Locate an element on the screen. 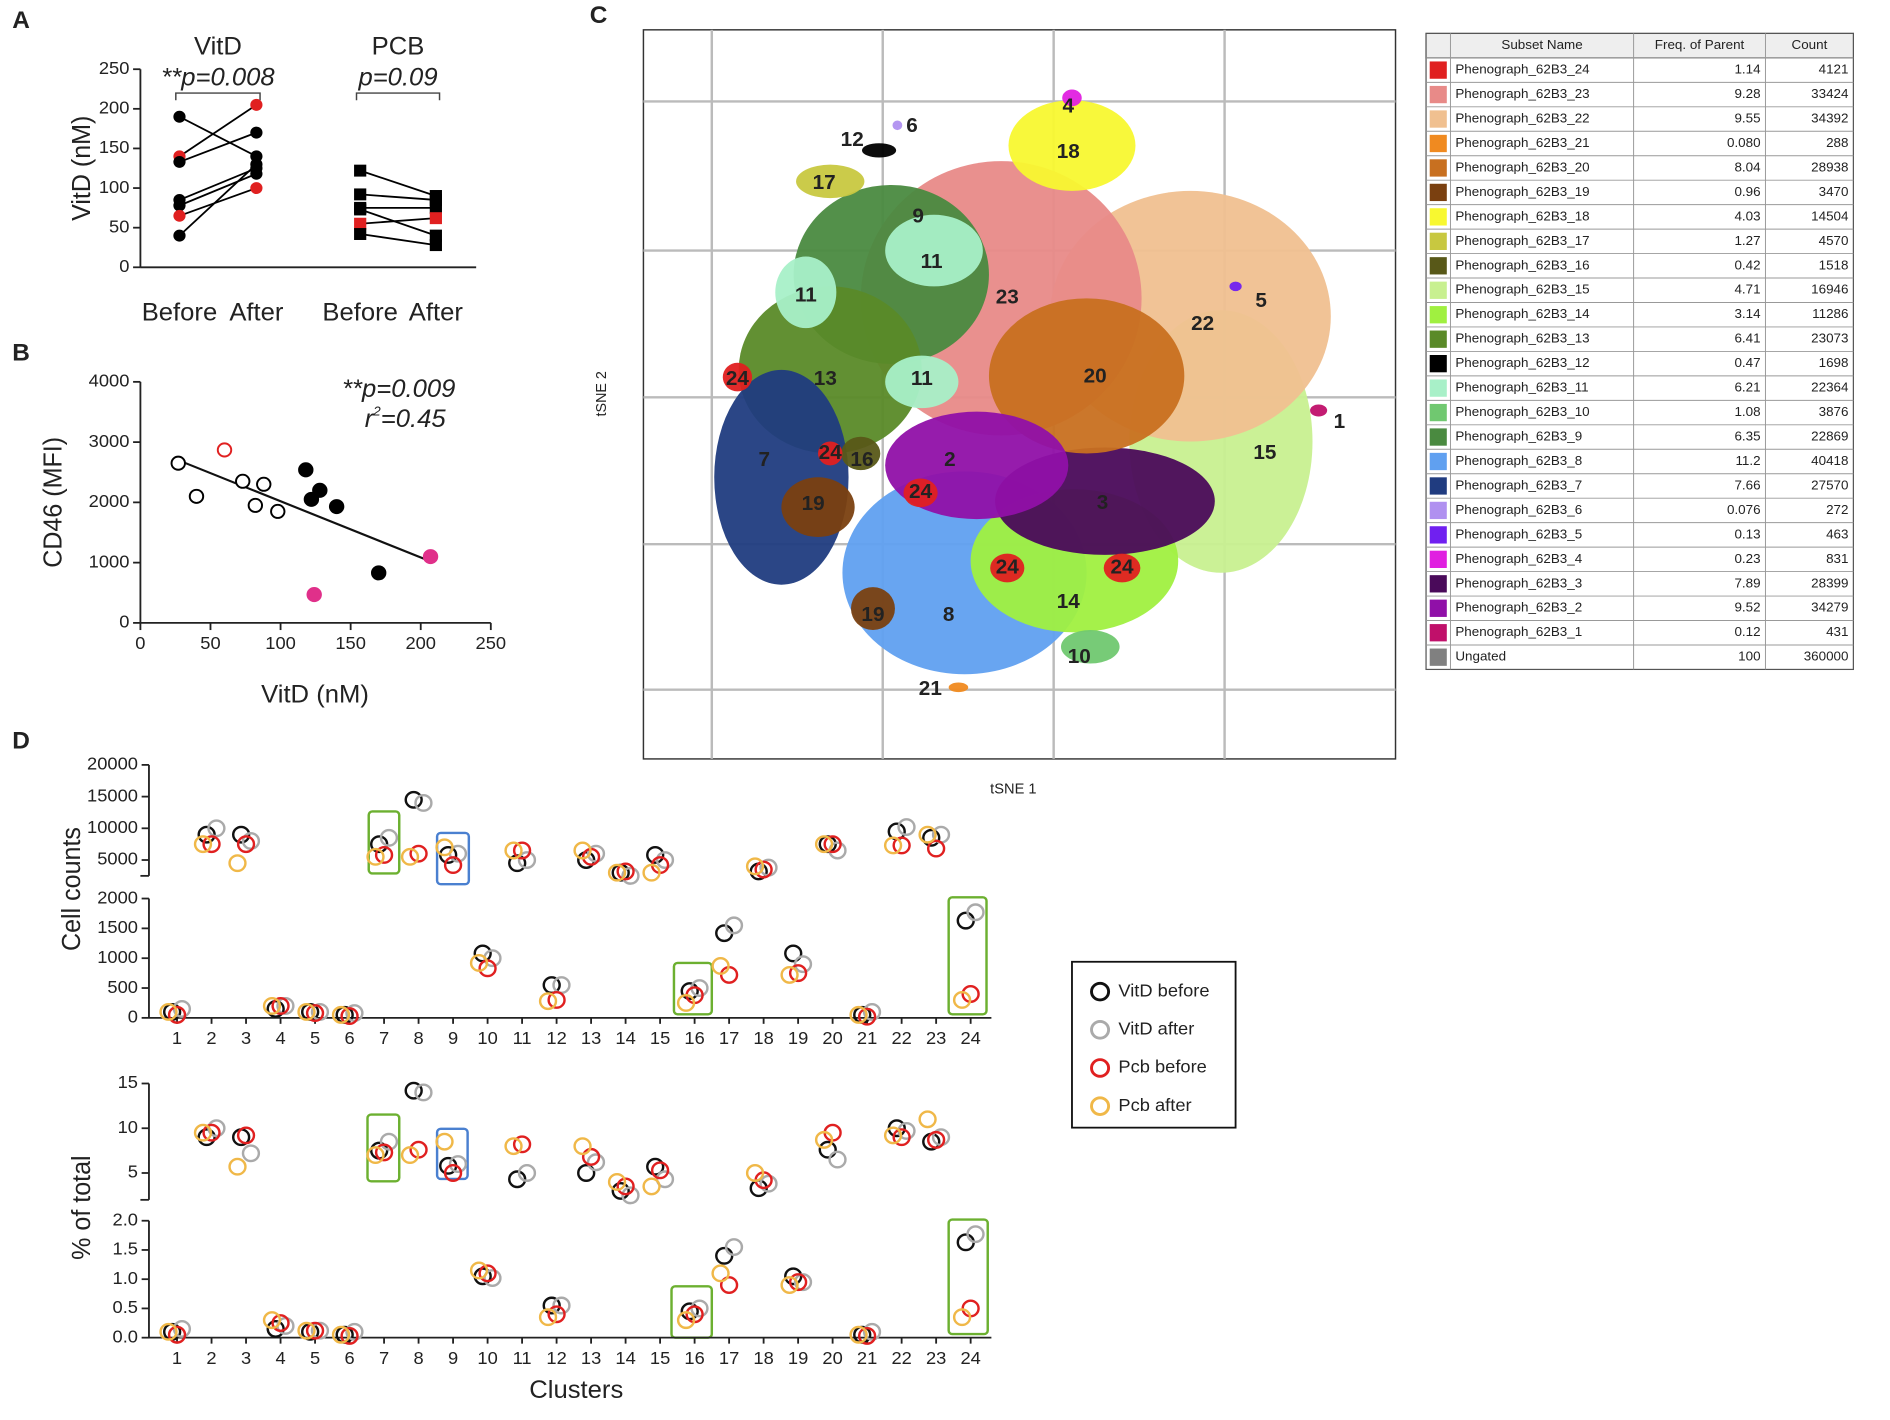 Image resolution: width=1890 pixels, height=1420 pixels. cluster-label: 6 is located at coordinates (912, 125).